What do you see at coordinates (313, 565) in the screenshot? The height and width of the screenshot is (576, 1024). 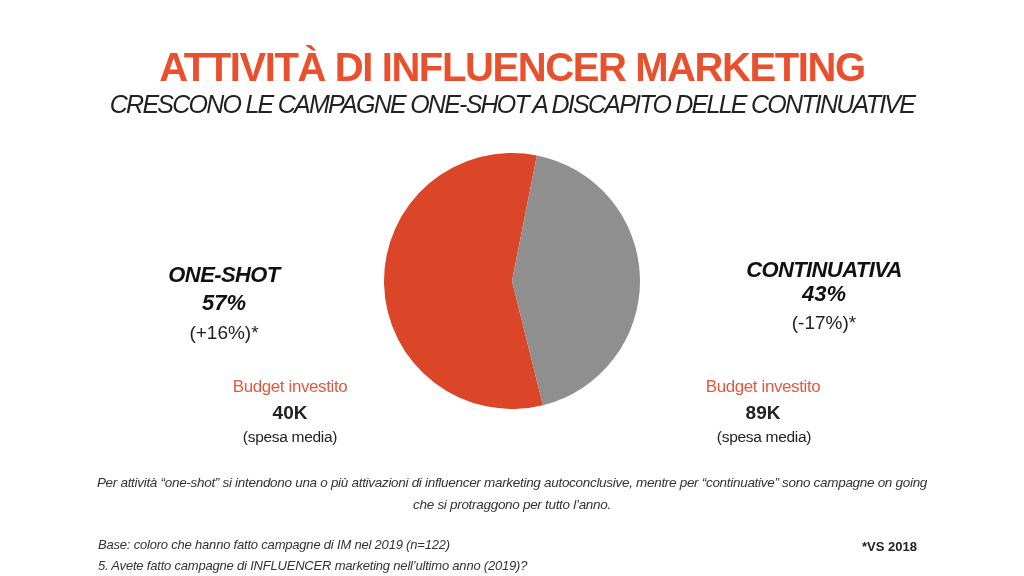 I see `text: 5. Avete fatto campagne di INFLUENCER marketing nell’ultimo anno (2019)?` at bounding box center [313, 565].